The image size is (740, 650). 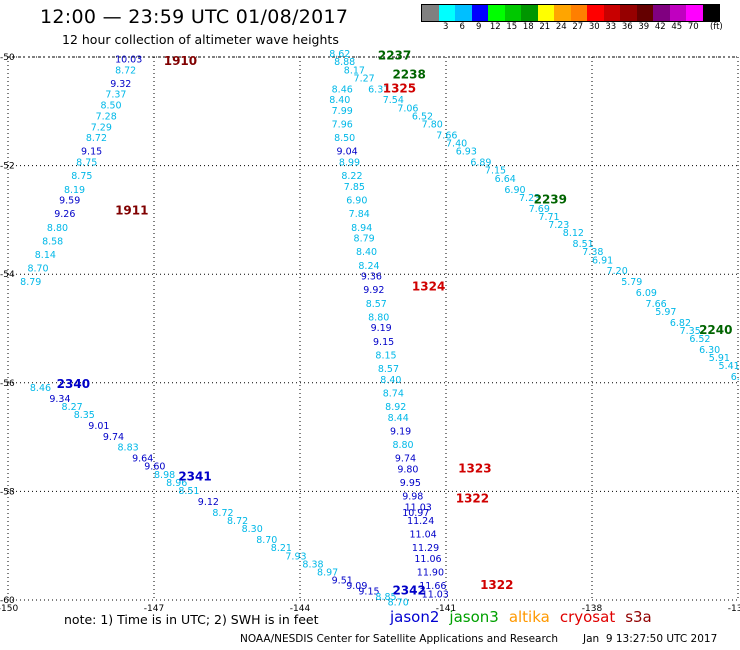 What do you see at coordinates (462, 27) in the screenshot?
I see `color-scale-tick: 6` at bounding box center [462, 27].